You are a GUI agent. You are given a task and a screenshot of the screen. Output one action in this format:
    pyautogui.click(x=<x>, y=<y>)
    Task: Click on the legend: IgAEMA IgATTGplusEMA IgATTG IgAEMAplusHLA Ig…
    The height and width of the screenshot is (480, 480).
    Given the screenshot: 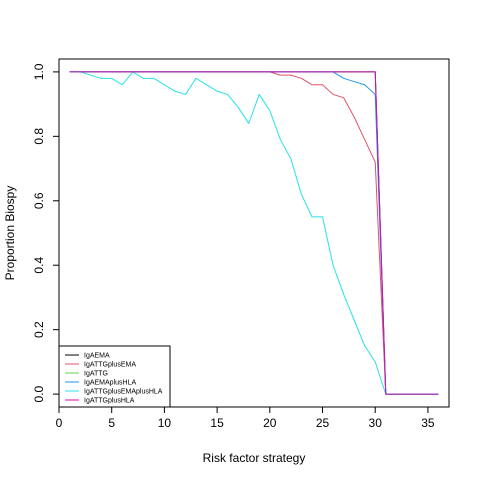 What is the action you would take?
    pyautogui.click(x=114, y=376)
    